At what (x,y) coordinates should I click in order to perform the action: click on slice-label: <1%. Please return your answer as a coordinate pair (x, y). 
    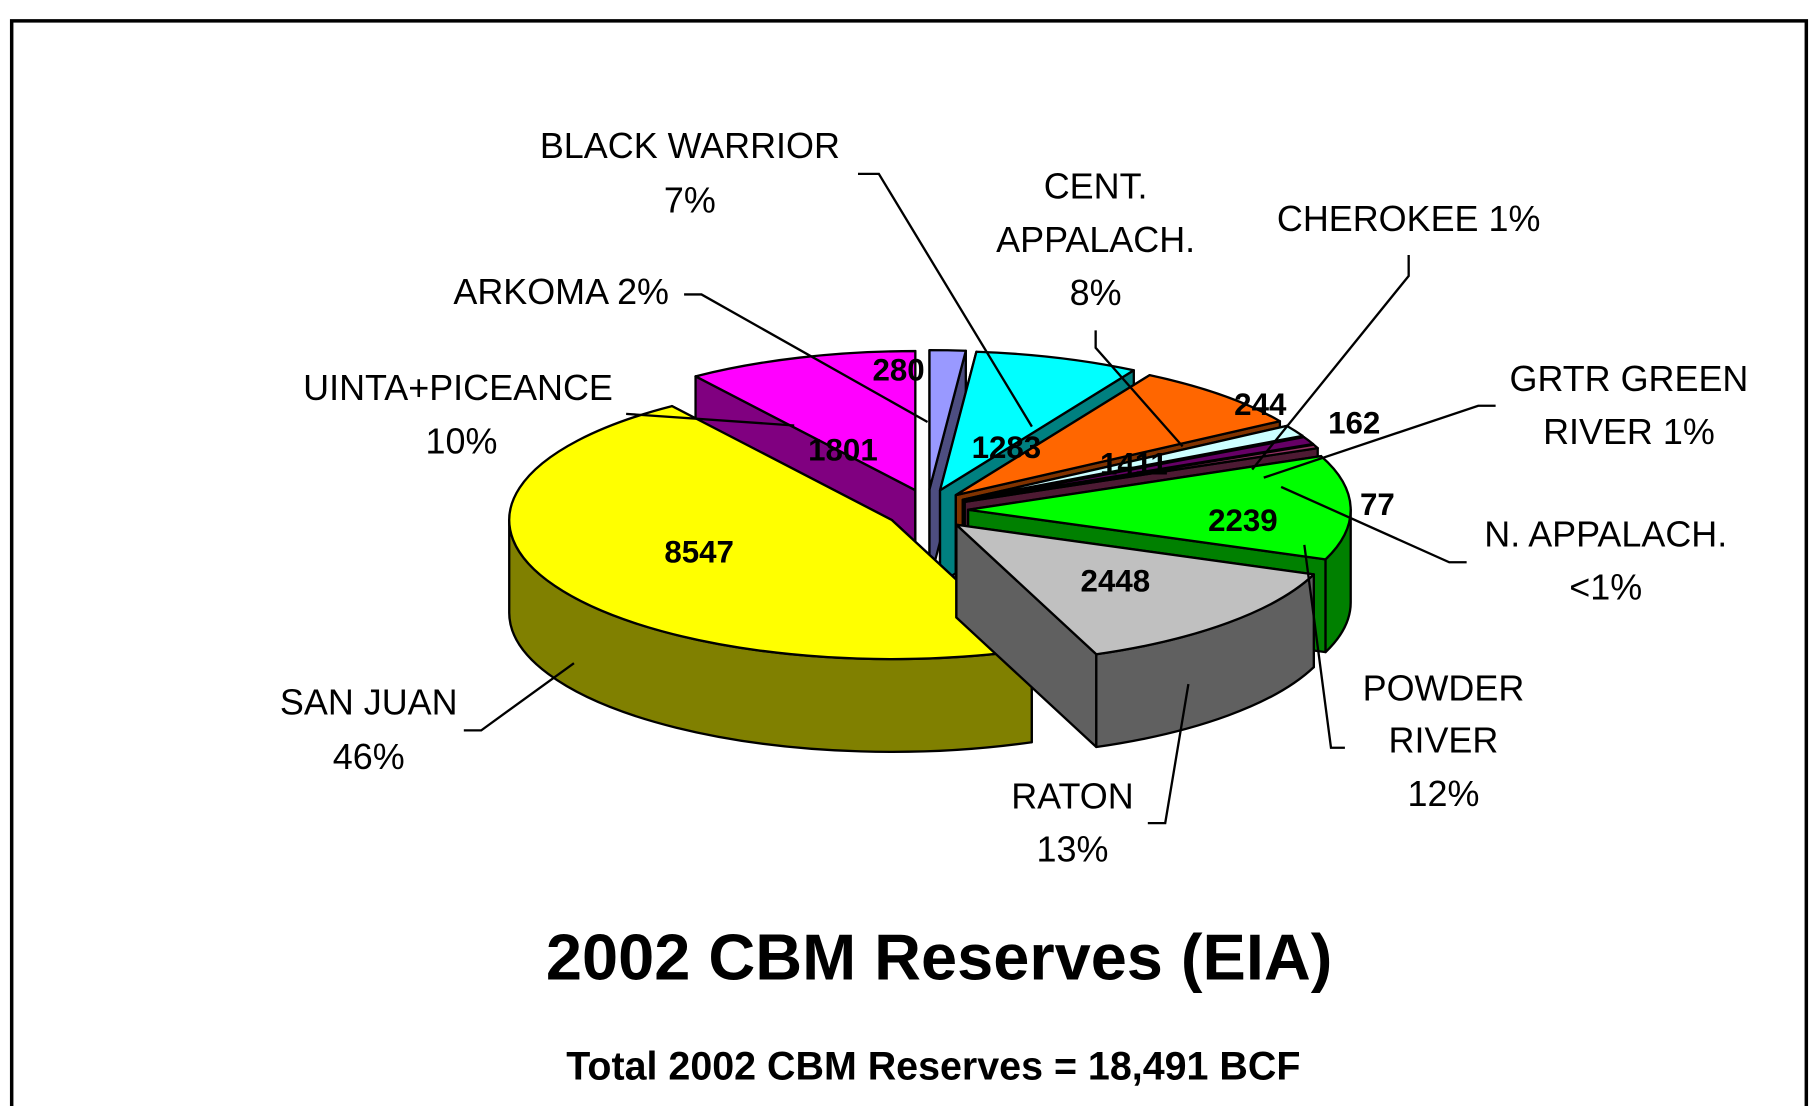
    Looking at the image, I should click on (1605, 587).